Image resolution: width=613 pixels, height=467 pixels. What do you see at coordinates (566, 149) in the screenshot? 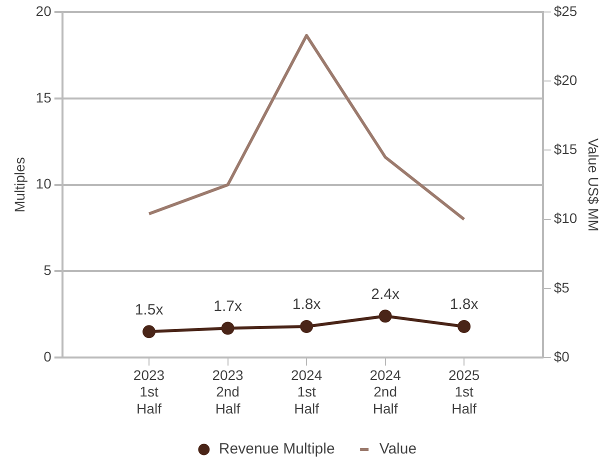
I see `y2-tick-label: $15` at bounding box center [566, 149].